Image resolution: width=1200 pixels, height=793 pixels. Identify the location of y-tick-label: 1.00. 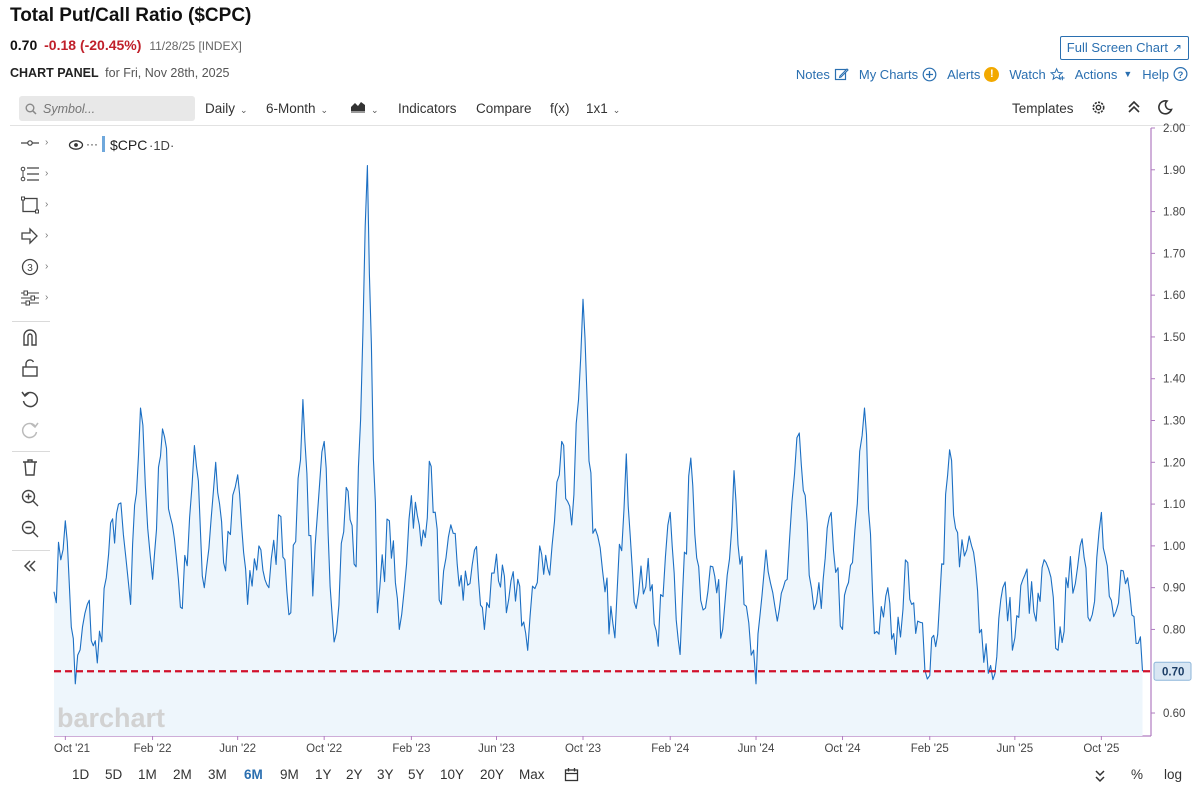
(1174, 547).